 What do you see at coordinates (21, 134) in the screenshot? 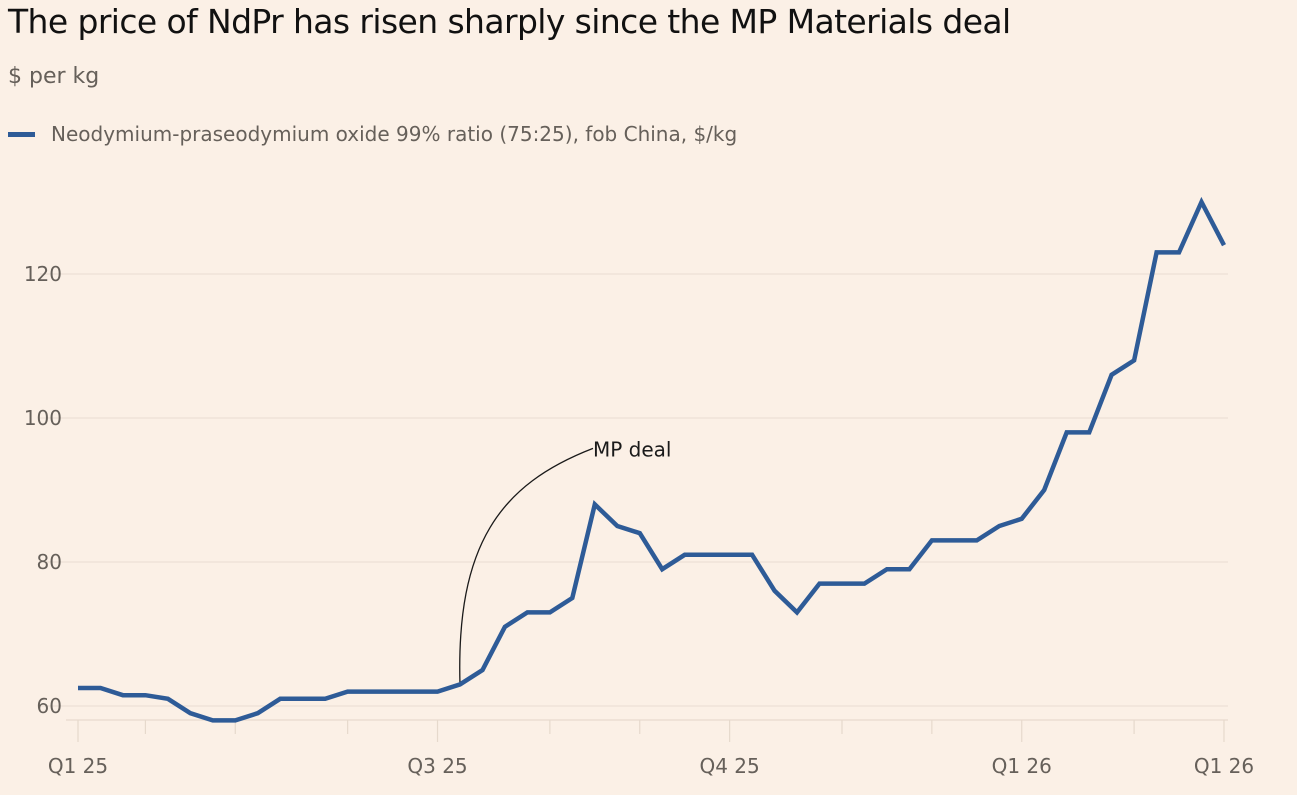
I see `legend-swatch` at bounding box center [21, 134].